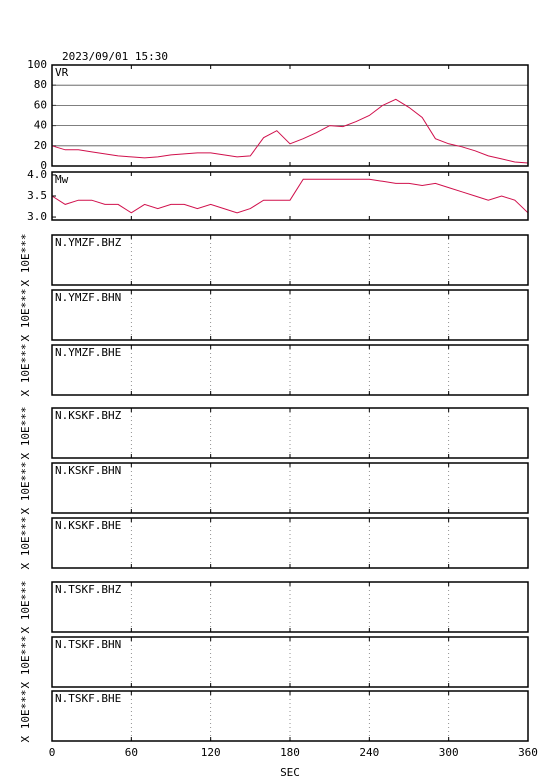 The width and height of the screenshot is (554, 781). What do you see at coordinates (88, 297) in the screenshot?
I see `panel-label: N.YMZF.BHN` at bounding box center [88, 297].